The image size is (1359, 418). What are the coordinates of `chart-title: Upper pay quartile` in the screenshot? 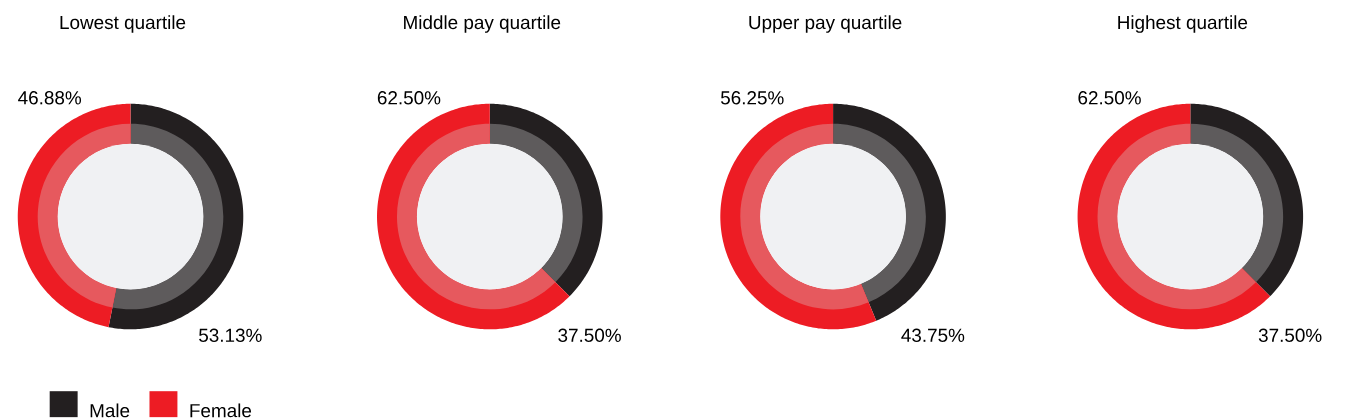 It's located at (825, 24).